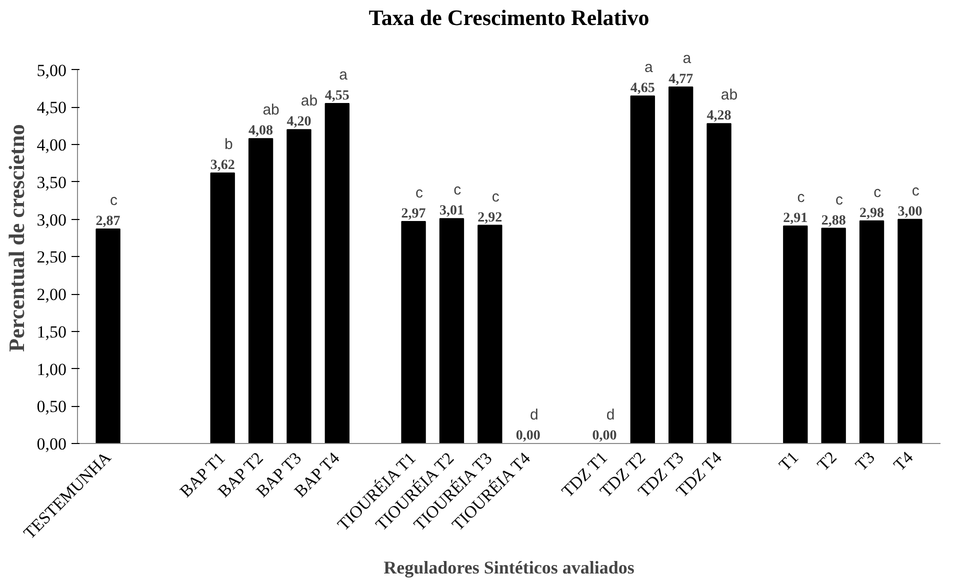  What do you see at coordinates (228, 144) in the screenshot?
I see `annotation: b` at bounding box center [228, 144].